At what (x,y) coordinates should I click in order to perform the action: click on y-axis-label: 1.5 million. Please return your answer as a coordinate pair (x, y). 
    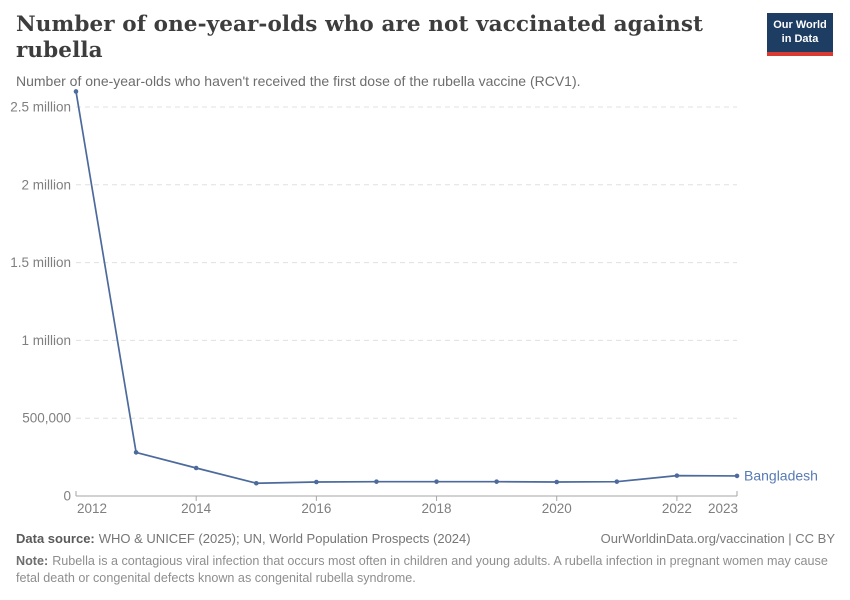
    Looking at the image, I should click on (40, 262).